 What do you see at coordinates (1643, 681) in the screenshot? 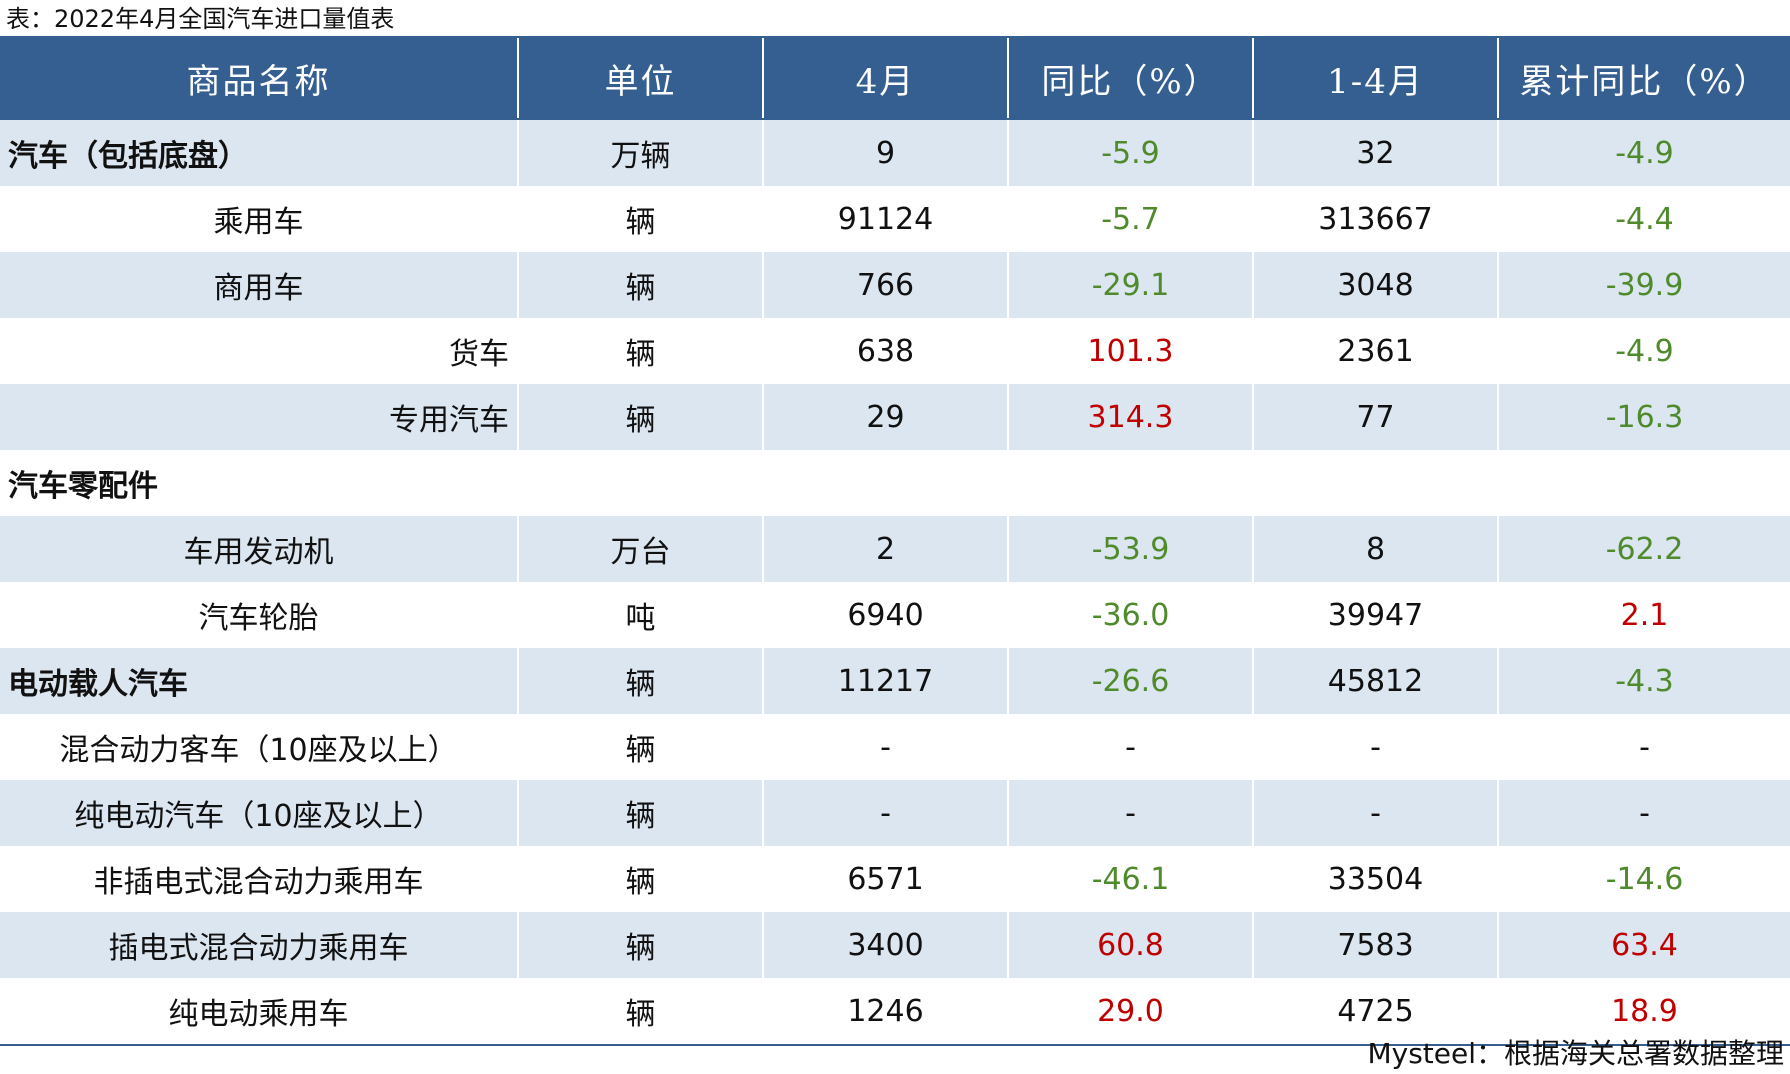
I see `row-ytd-yoy: -4.3` at bounding box center [1643, 681].